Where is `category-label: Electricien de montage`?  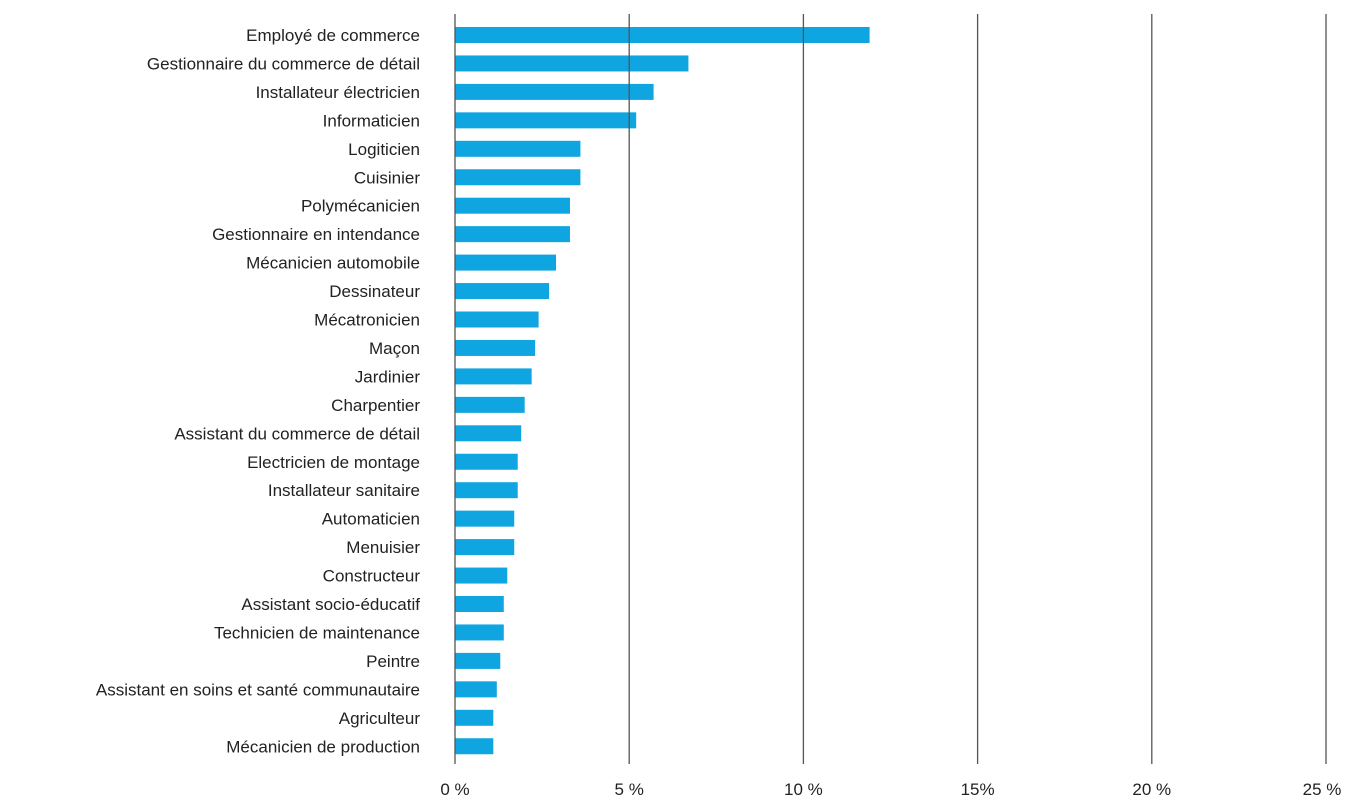
category-label: Electricien de montage is located at coordinates (333, 462).